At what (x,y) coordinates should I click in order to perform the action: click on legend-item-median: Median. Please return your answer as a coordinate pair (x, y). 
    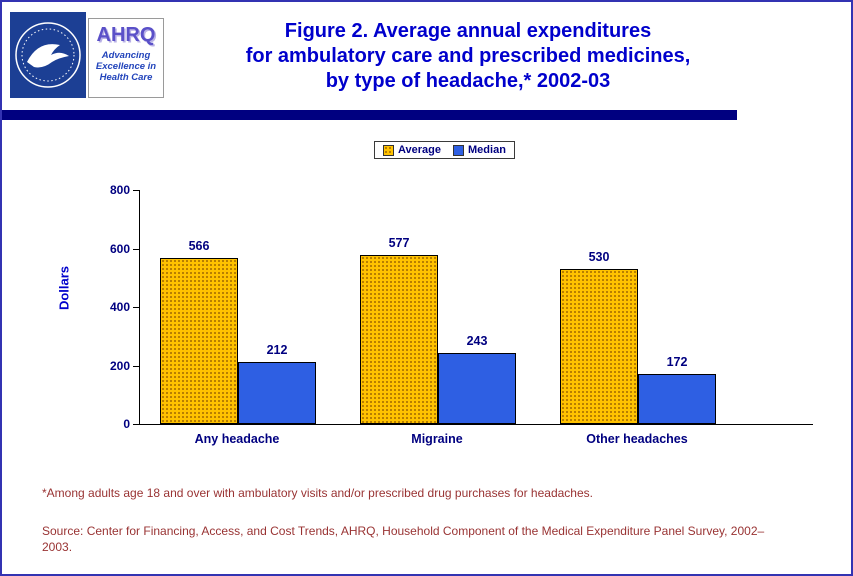
    Looking at the image, I should click on (479, 150).